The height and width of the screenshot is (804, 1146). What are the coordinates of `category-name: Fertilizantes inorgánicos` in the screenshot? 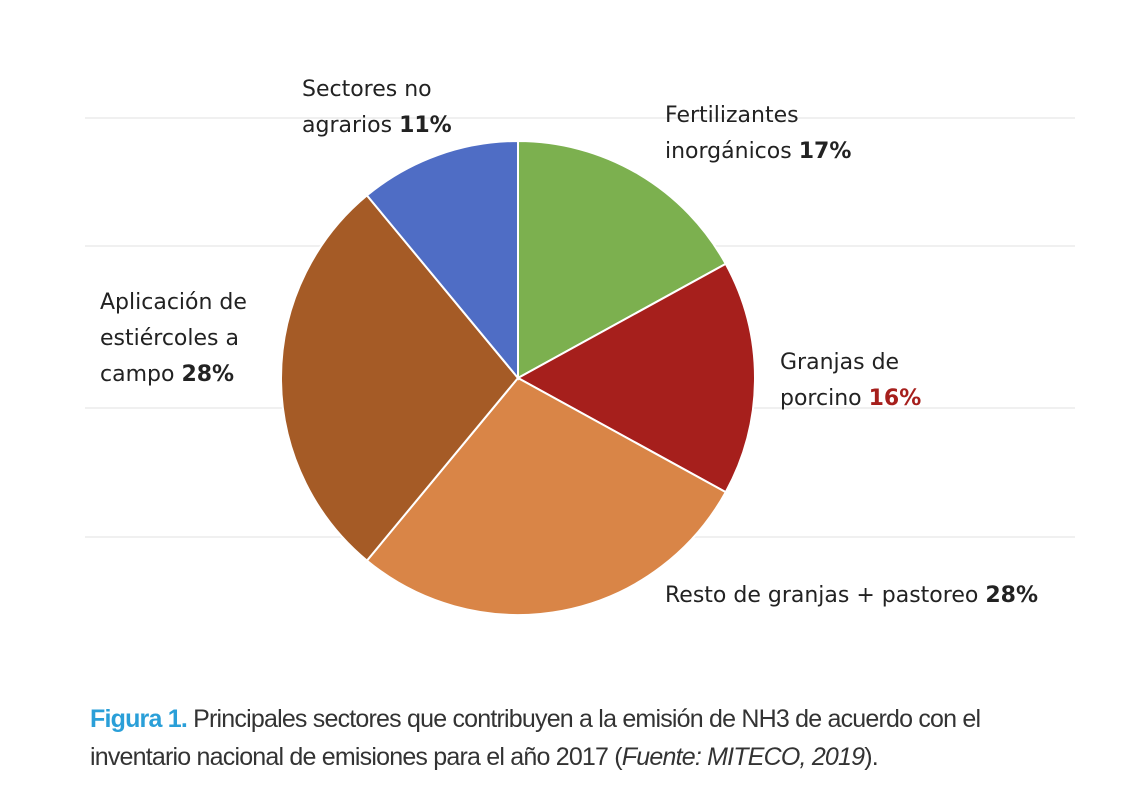 It's located at (732, 133).